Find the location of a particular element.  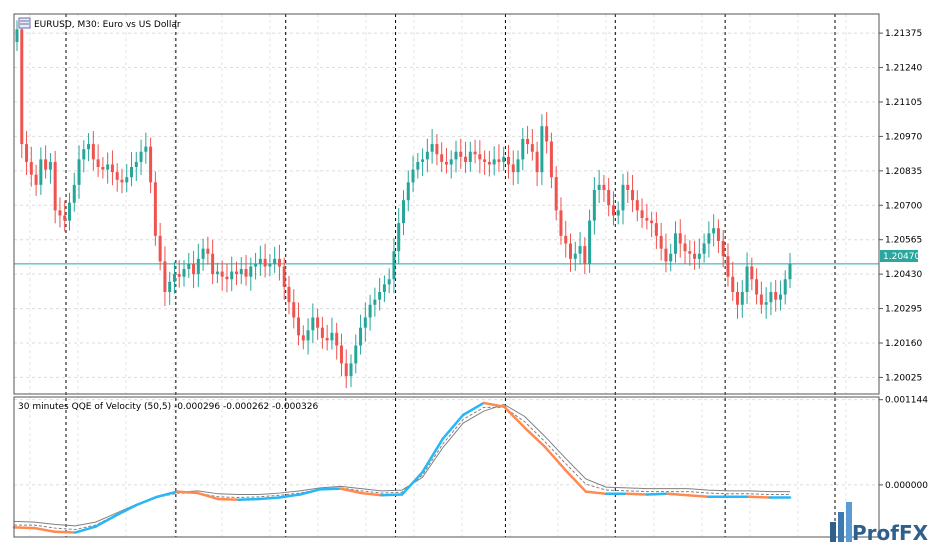

price-tick-label: 1.21240 is located at coordinates (903, 69).